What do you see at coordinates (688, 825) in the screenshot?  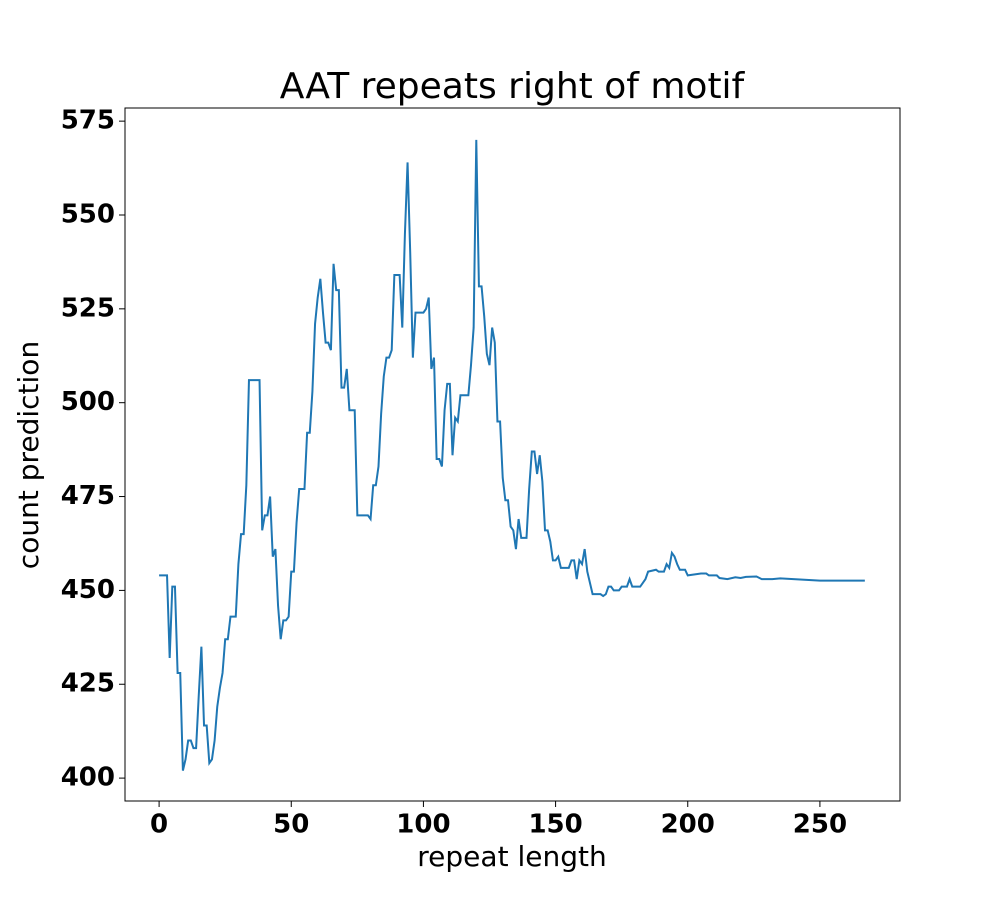 I see `x-tick-label: 200` at bounding box center [688, 825].